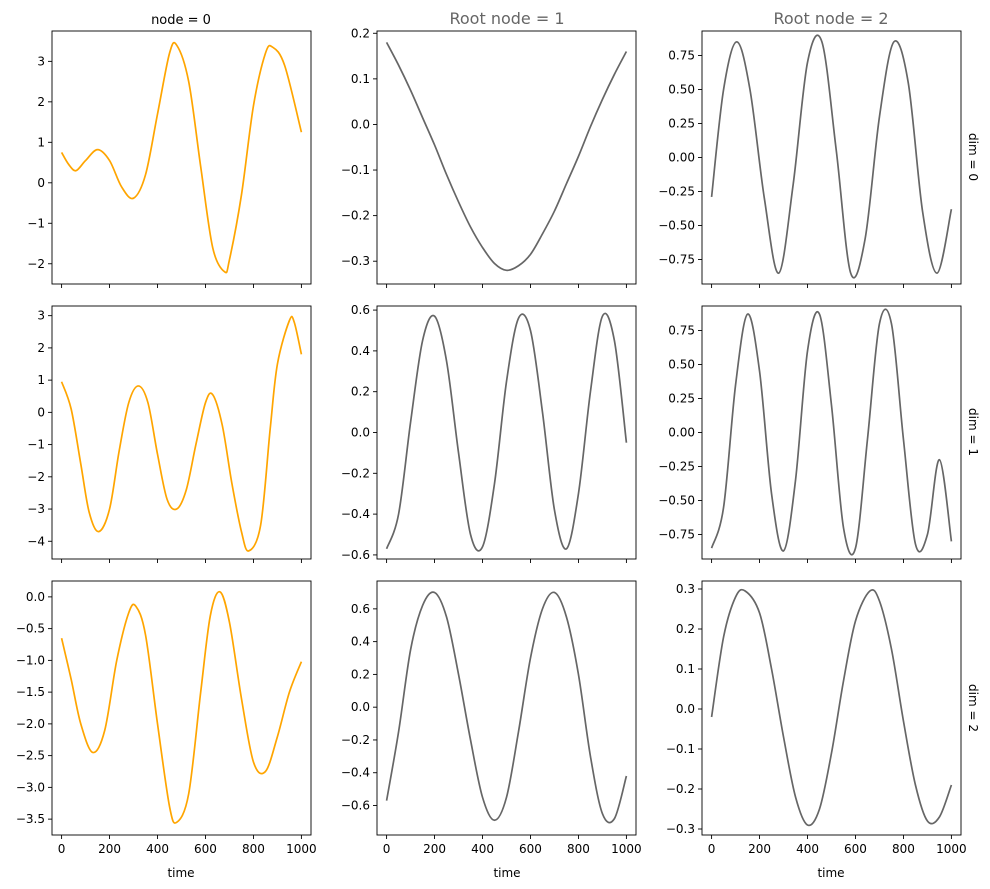 This screenshot has width=990, height=889. I want to click on x-axis-label-col-2: time, so click(830, 873).